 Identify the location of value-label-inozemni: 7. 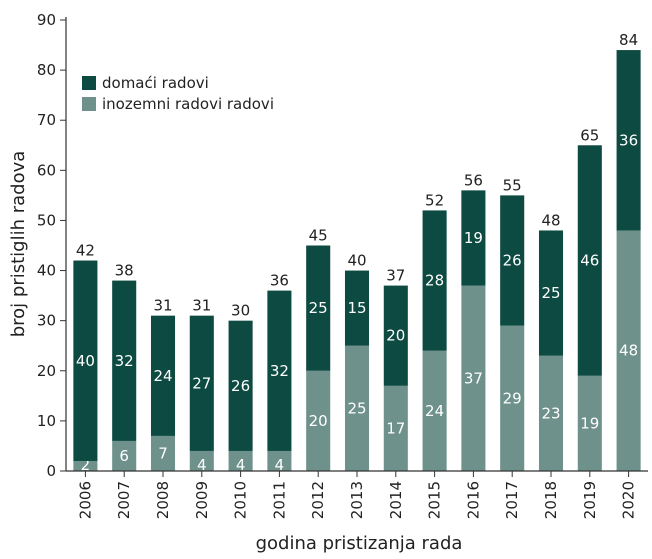
(163, 453).